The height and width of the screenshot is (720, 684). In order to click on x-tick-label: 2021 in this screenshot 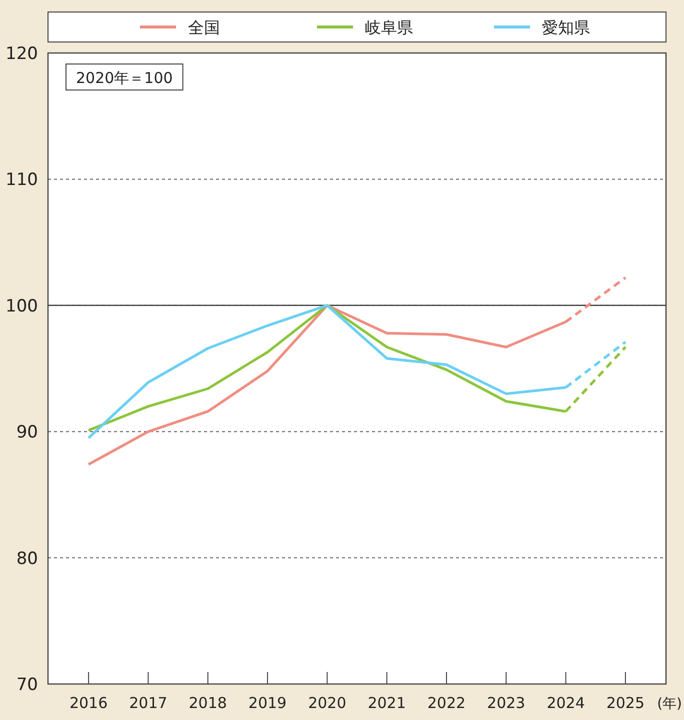, I will do `click(387, 703)`.